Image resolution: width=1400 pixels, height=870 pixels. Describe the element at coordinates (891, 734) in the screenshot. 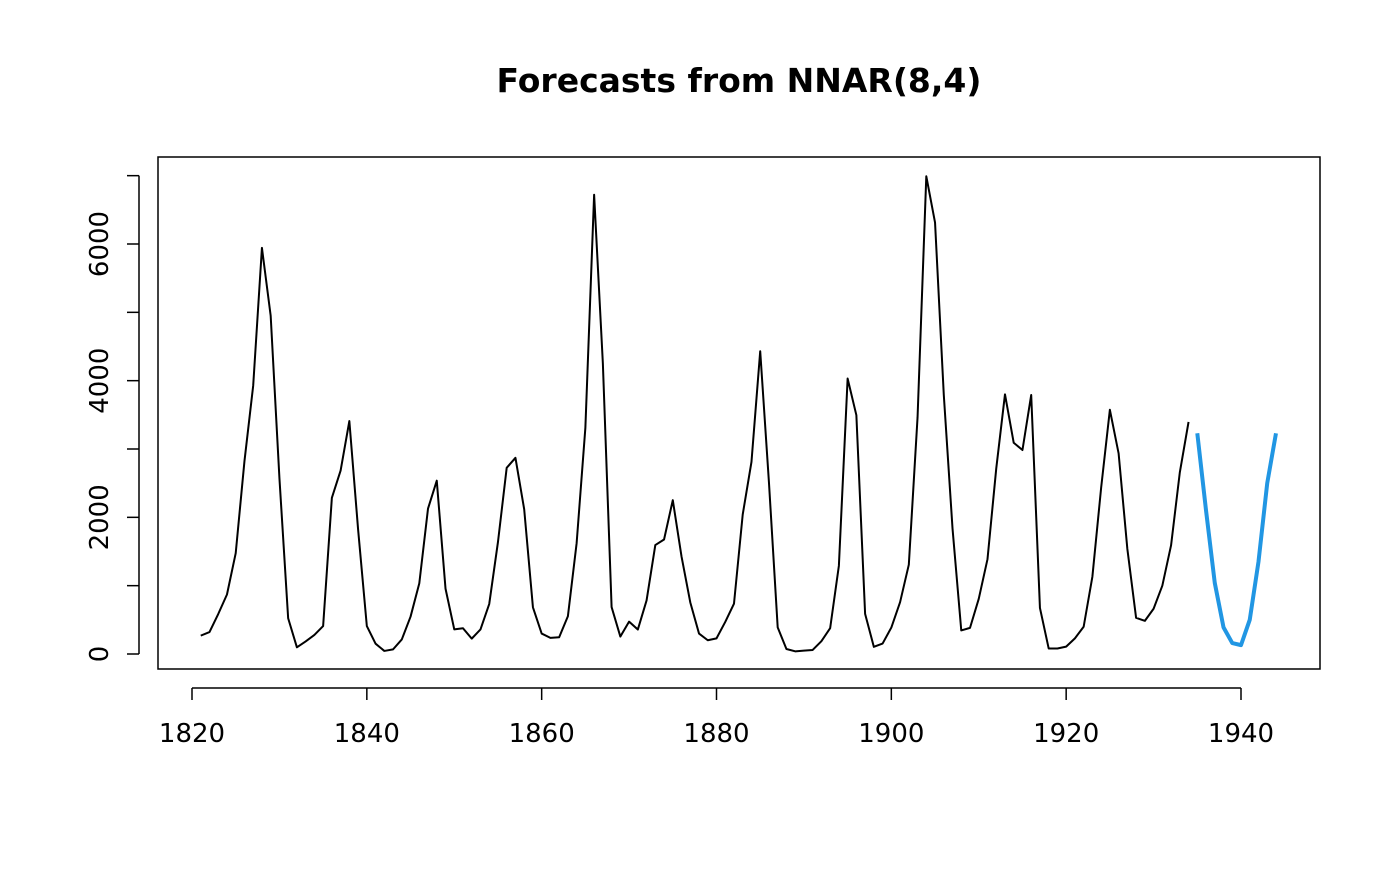

I see `x-tick-label: 1900` at that location.